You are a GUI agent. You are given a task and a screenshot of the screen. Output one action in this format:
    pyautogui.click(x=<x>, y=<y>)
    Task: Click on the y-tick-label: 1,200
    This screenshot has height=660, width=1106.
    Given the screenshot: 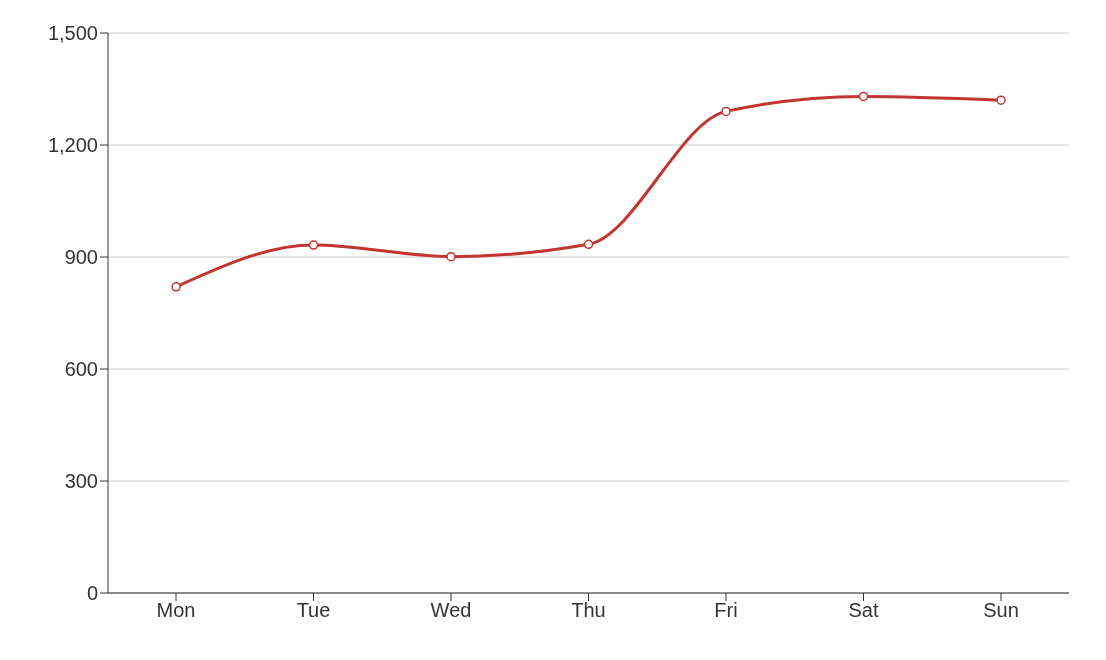 What is the action you would take?
    pyautogui.click(x=72, y=145)
    